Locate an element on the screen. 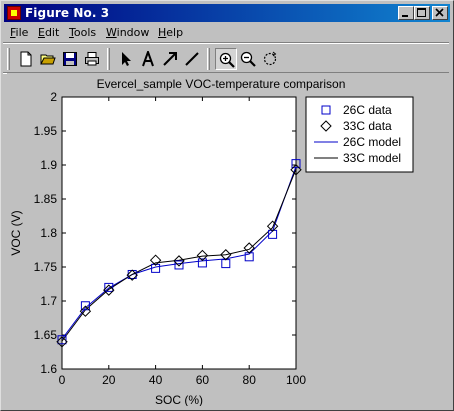  open-folder-icon is located at coordinates (48, 59).